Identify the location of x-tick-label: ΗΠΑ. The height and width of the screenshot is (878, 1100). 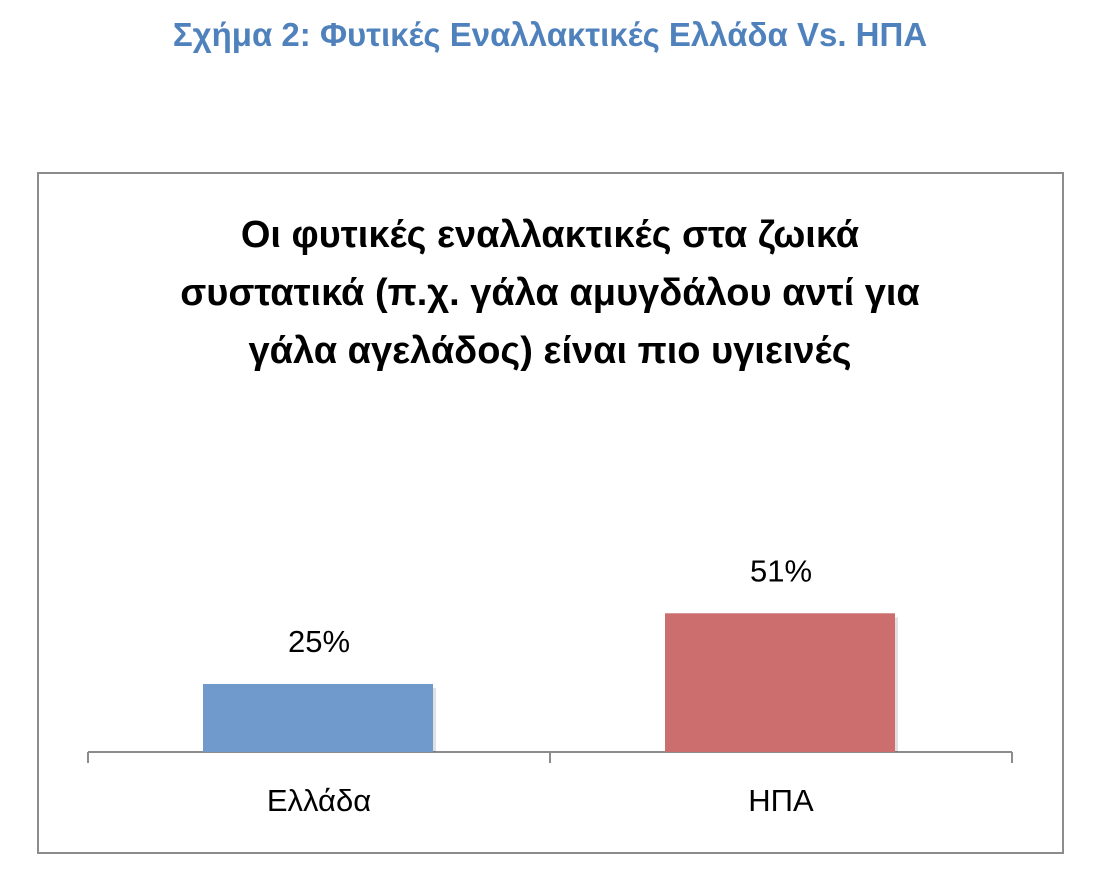
(781, 800).